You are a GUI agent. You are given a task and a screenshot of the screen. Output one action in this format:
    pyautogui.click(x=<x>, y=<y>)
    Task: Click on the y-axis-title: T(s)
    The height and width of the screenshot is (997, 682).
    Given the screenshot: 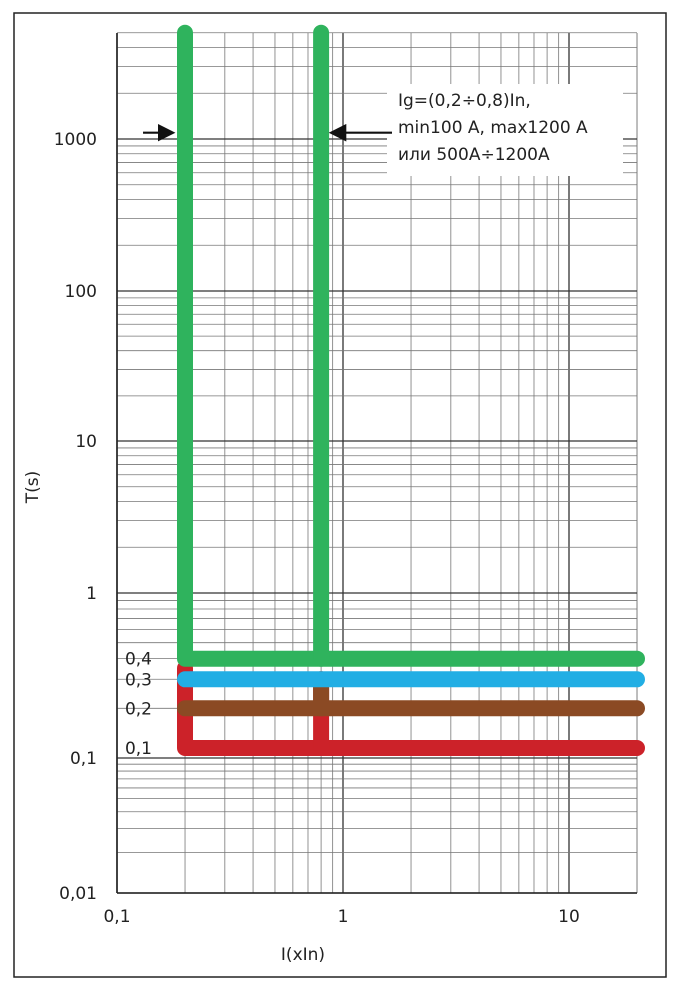 What is the action you would take?
    pyautogui.click(x=33, y=488)
    